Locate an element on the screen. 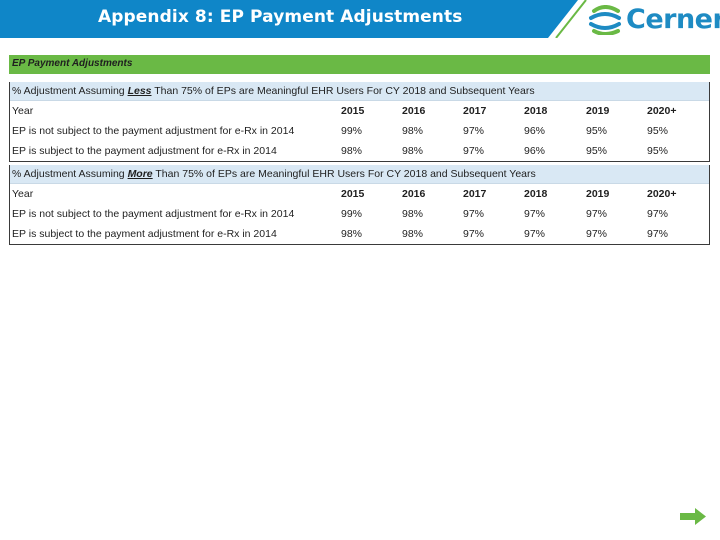 Image resolution: width=720 pixels, height=540 pixels. slide-title: Appendix 8: EP Payment Adjustments is located at coordinates (280, 17).